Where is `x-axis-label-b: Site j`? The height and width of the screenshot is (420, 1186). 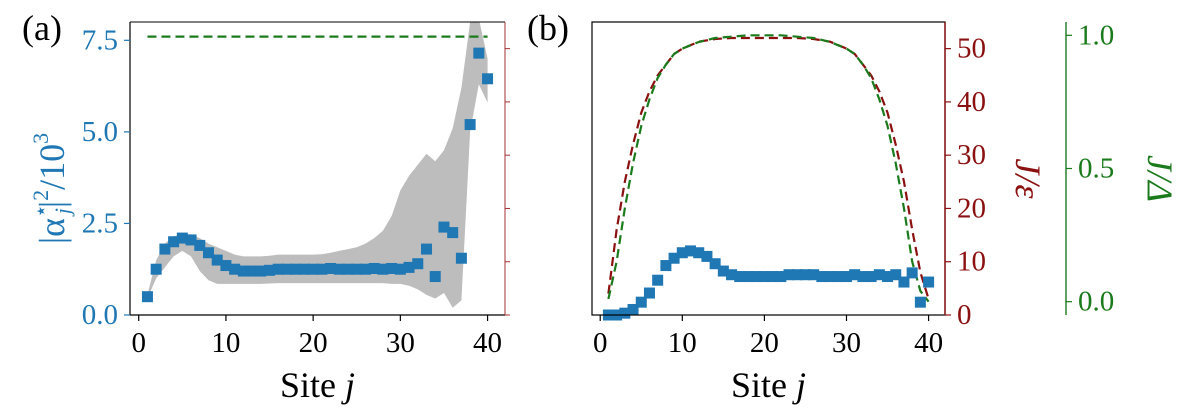
x-axis-label-b: Site j is located at coordinates (768, 385).